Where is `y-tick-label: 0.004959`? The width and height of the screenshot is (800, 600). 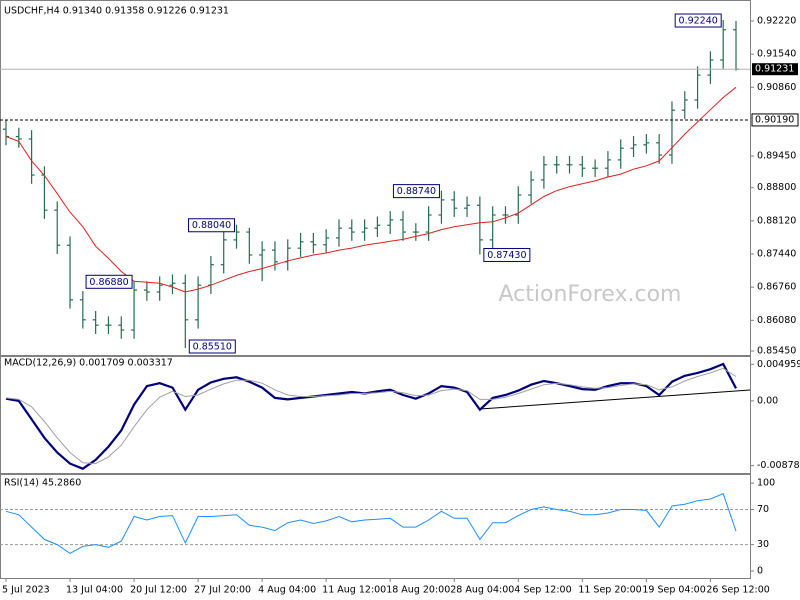 y-tick-label: 0.004959 is located at coordinates (778, 364).